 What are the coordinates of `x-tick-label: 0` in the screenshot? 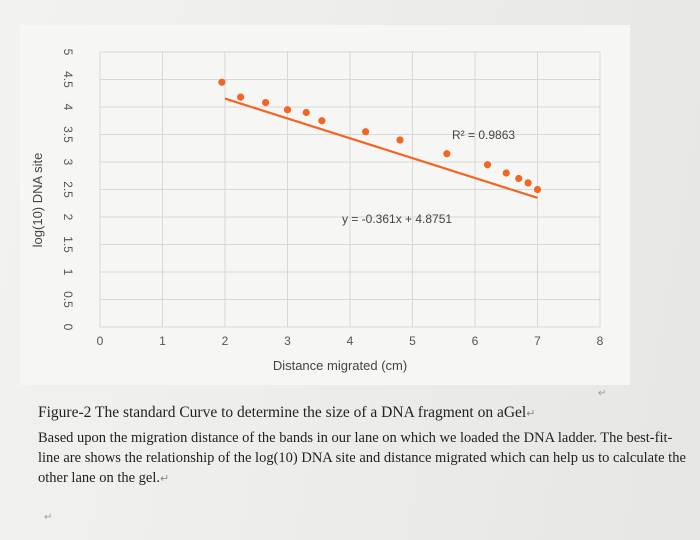 It's located at (100, 341).